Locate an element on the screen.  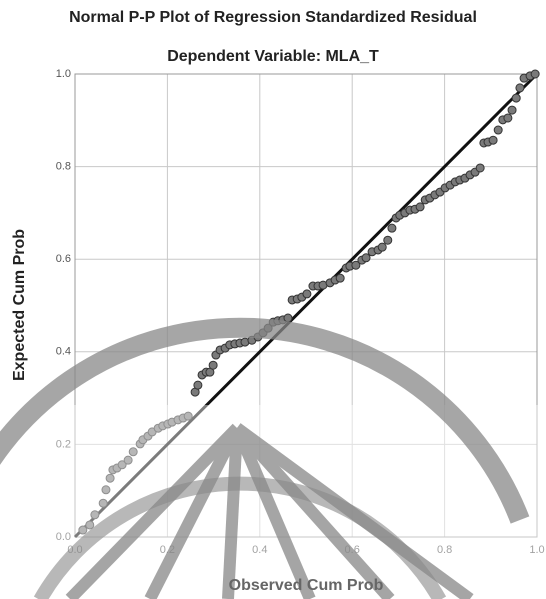
y-tick-label: 0.6 is located at coordinates (63, 259).